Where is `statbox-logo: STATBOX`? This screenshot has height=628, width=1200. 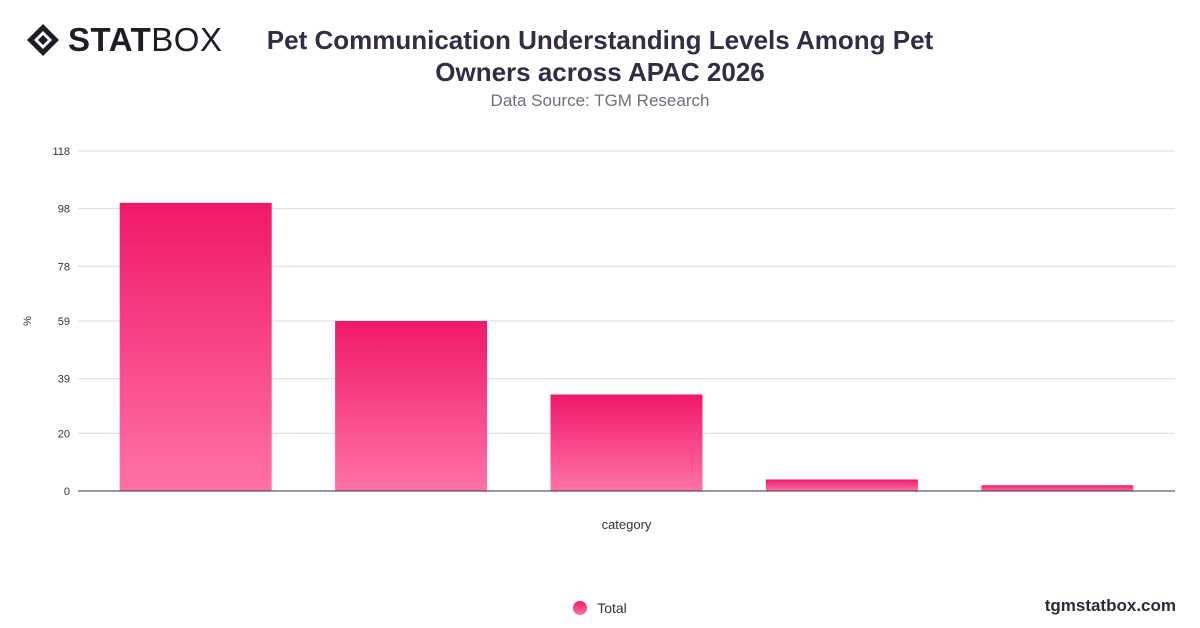 statbox-logo: STATBOX is located at coordinates (124, 40).